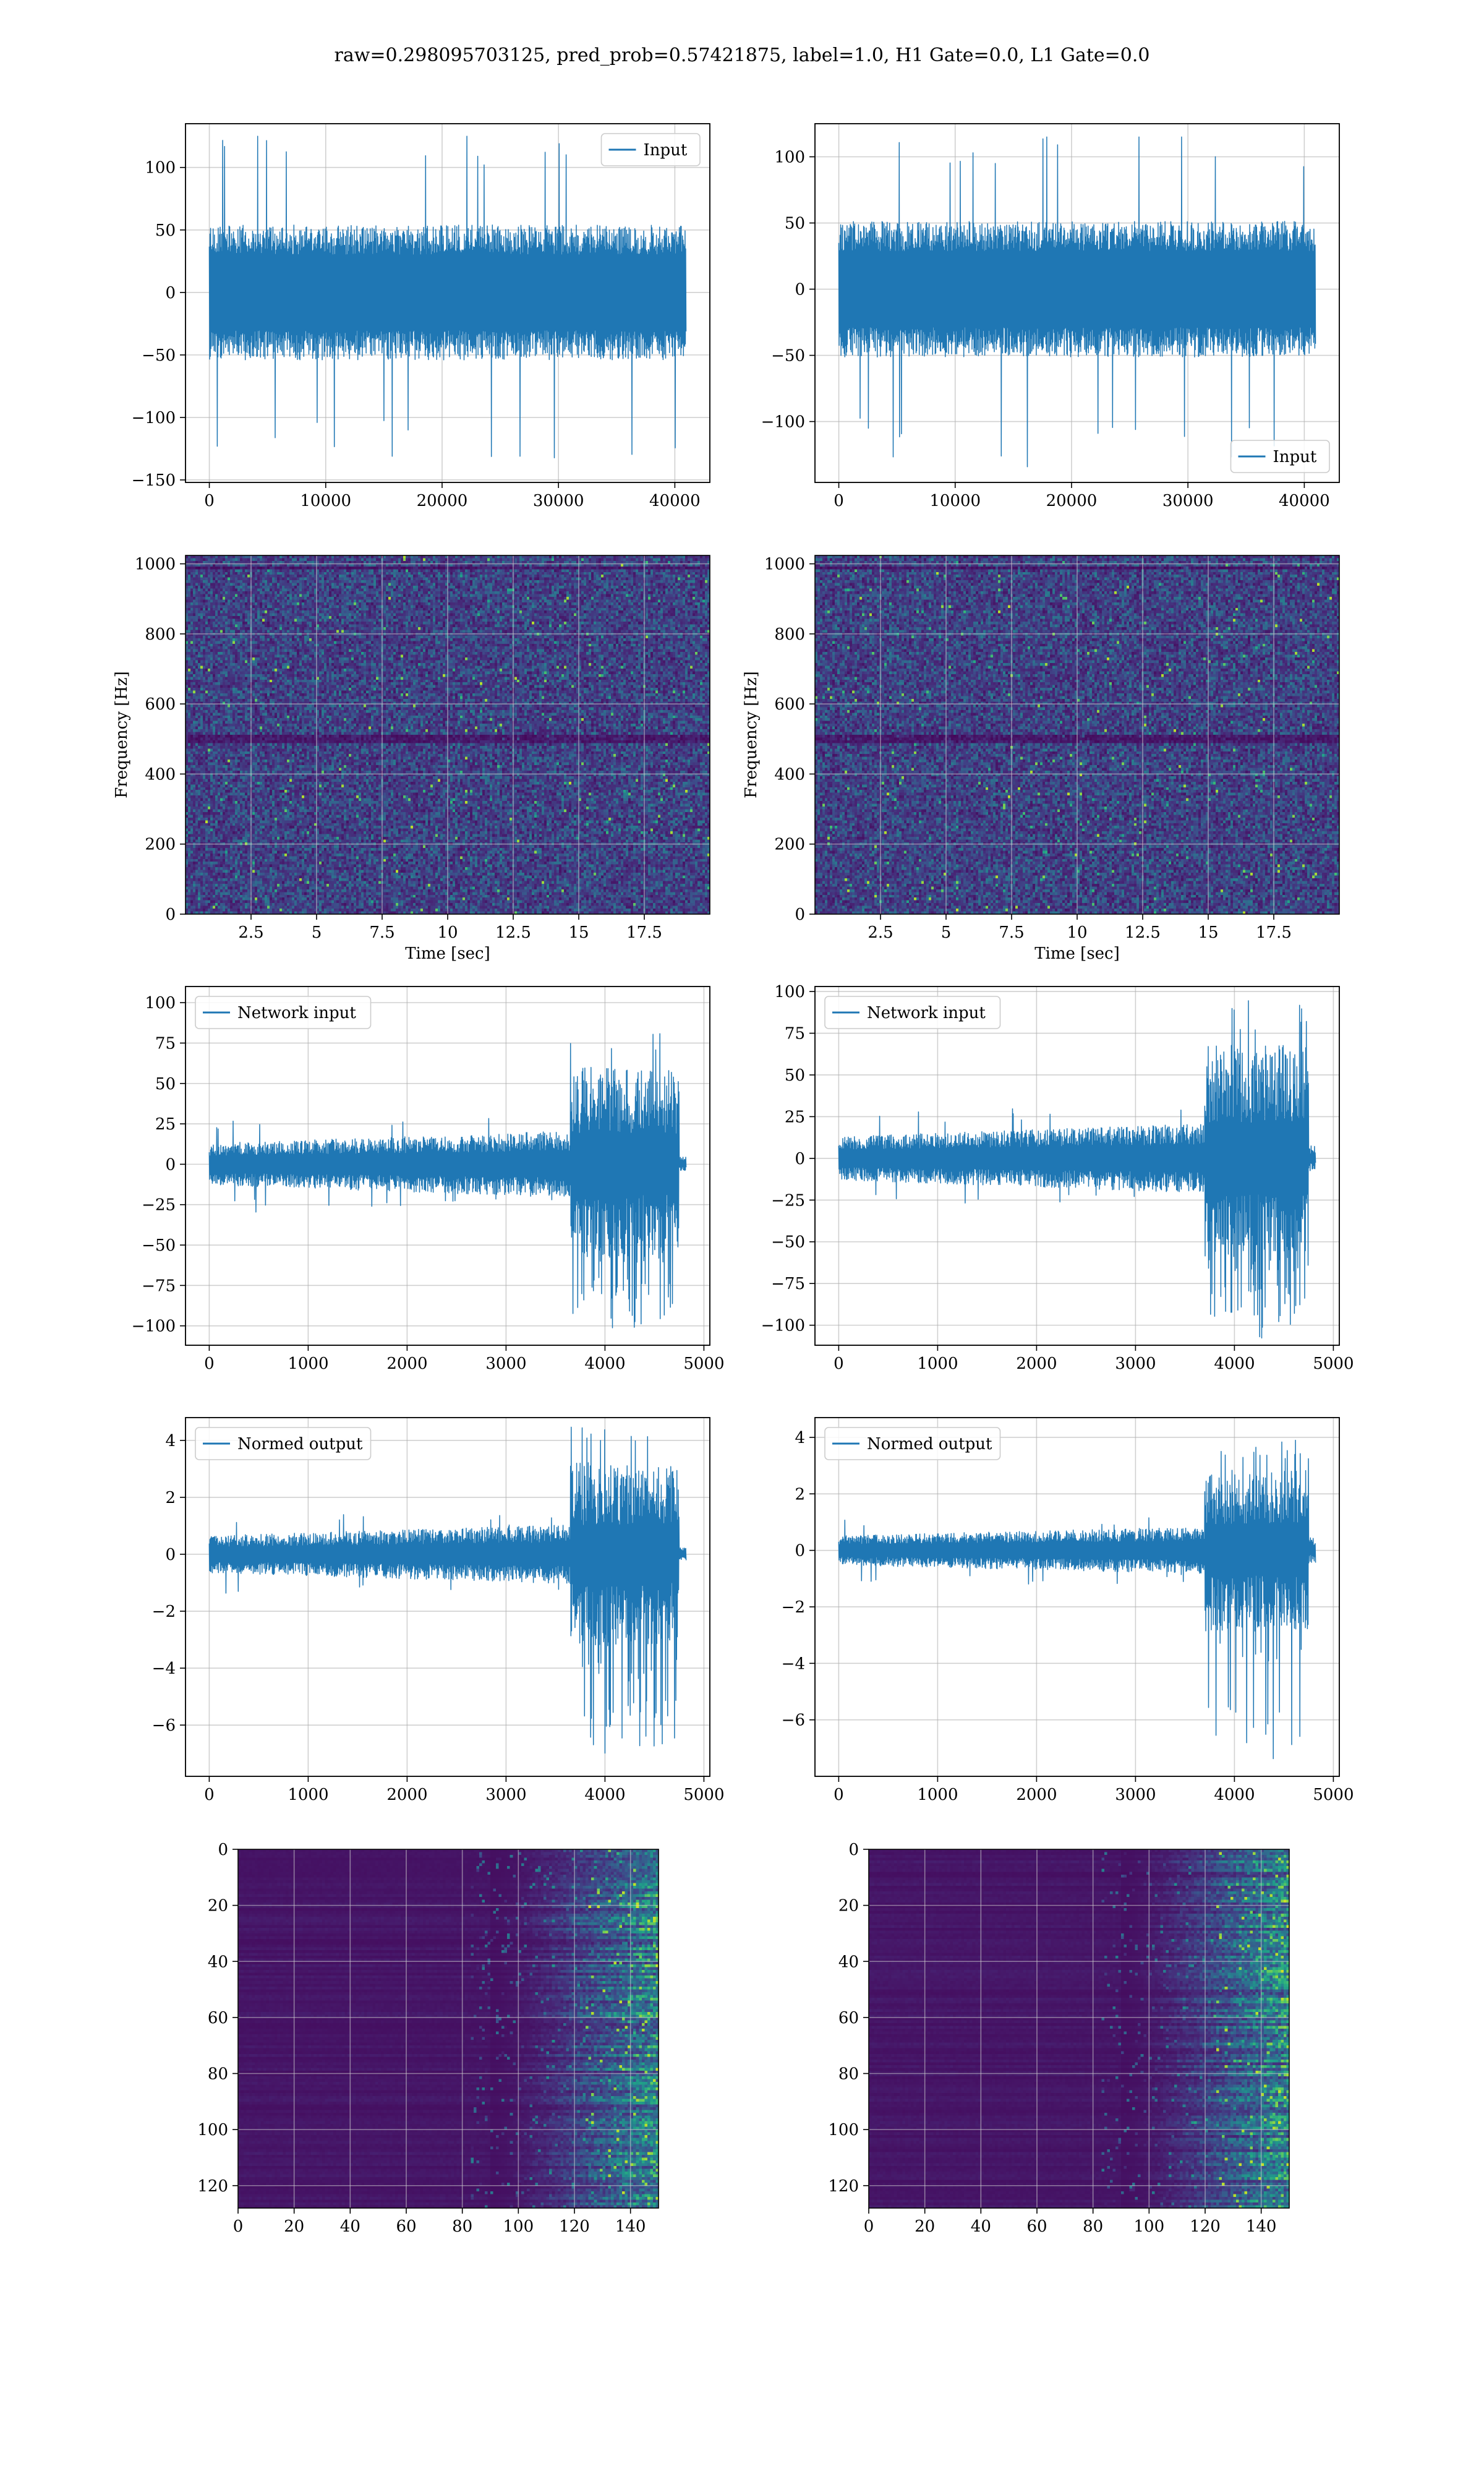 The width and height of the screenshot is (1484, 2474). What do you see at coordinates (1280, 456) in the screenshot?
I see `legend: Input` at bounding box center [1280, 456].